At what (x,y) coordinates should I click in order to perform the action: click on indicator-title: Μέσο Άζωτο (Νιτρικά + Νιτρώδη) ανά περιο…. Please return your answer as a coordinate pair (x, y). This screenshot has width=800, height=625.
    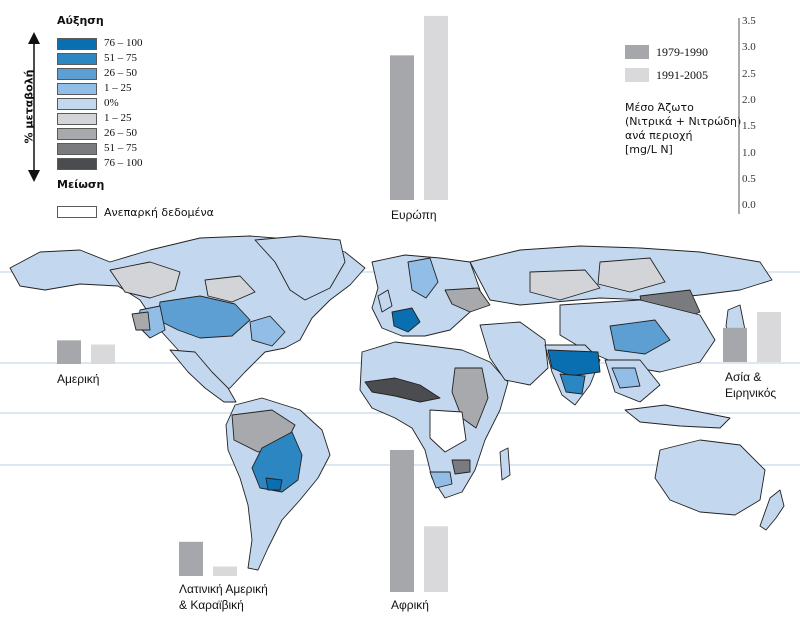
    Looking at the image, I should click on (683, 129).